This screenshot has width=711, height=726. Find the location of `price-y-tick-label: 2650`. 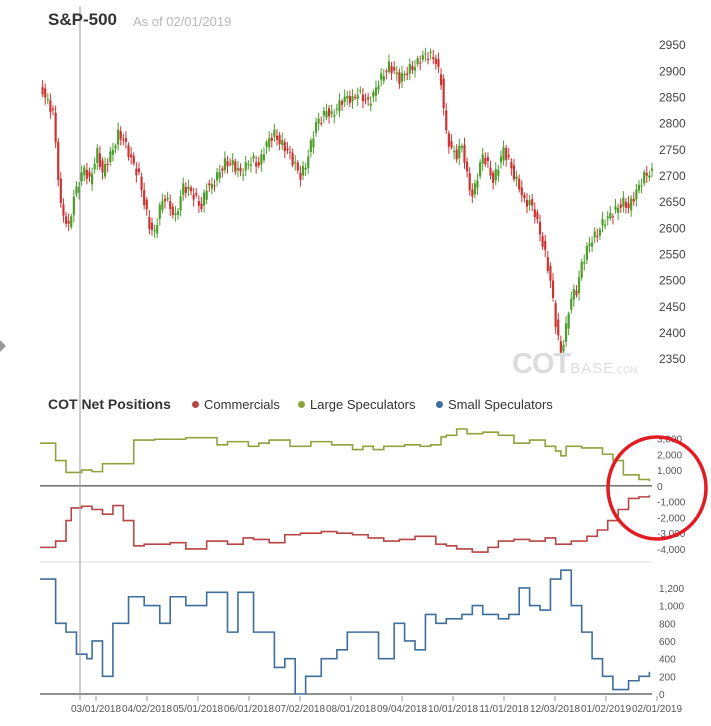

price-y-tick-label: 2650 is located at coordinates (672, 202).